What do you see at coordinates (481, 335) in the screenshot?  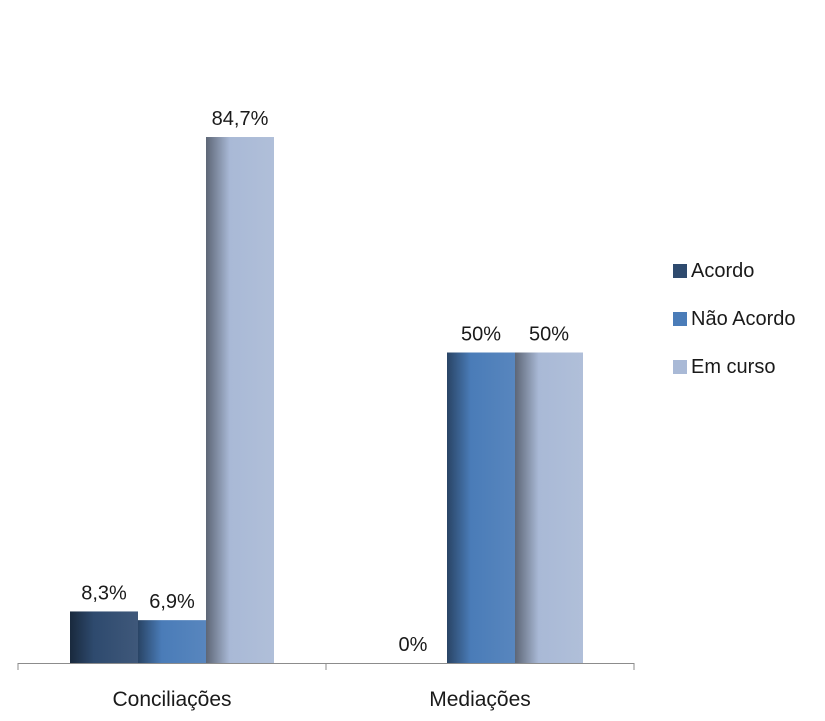 I see `data-label-mediacoes-nao-acordo: 50%` at bounding box center [481, 335].